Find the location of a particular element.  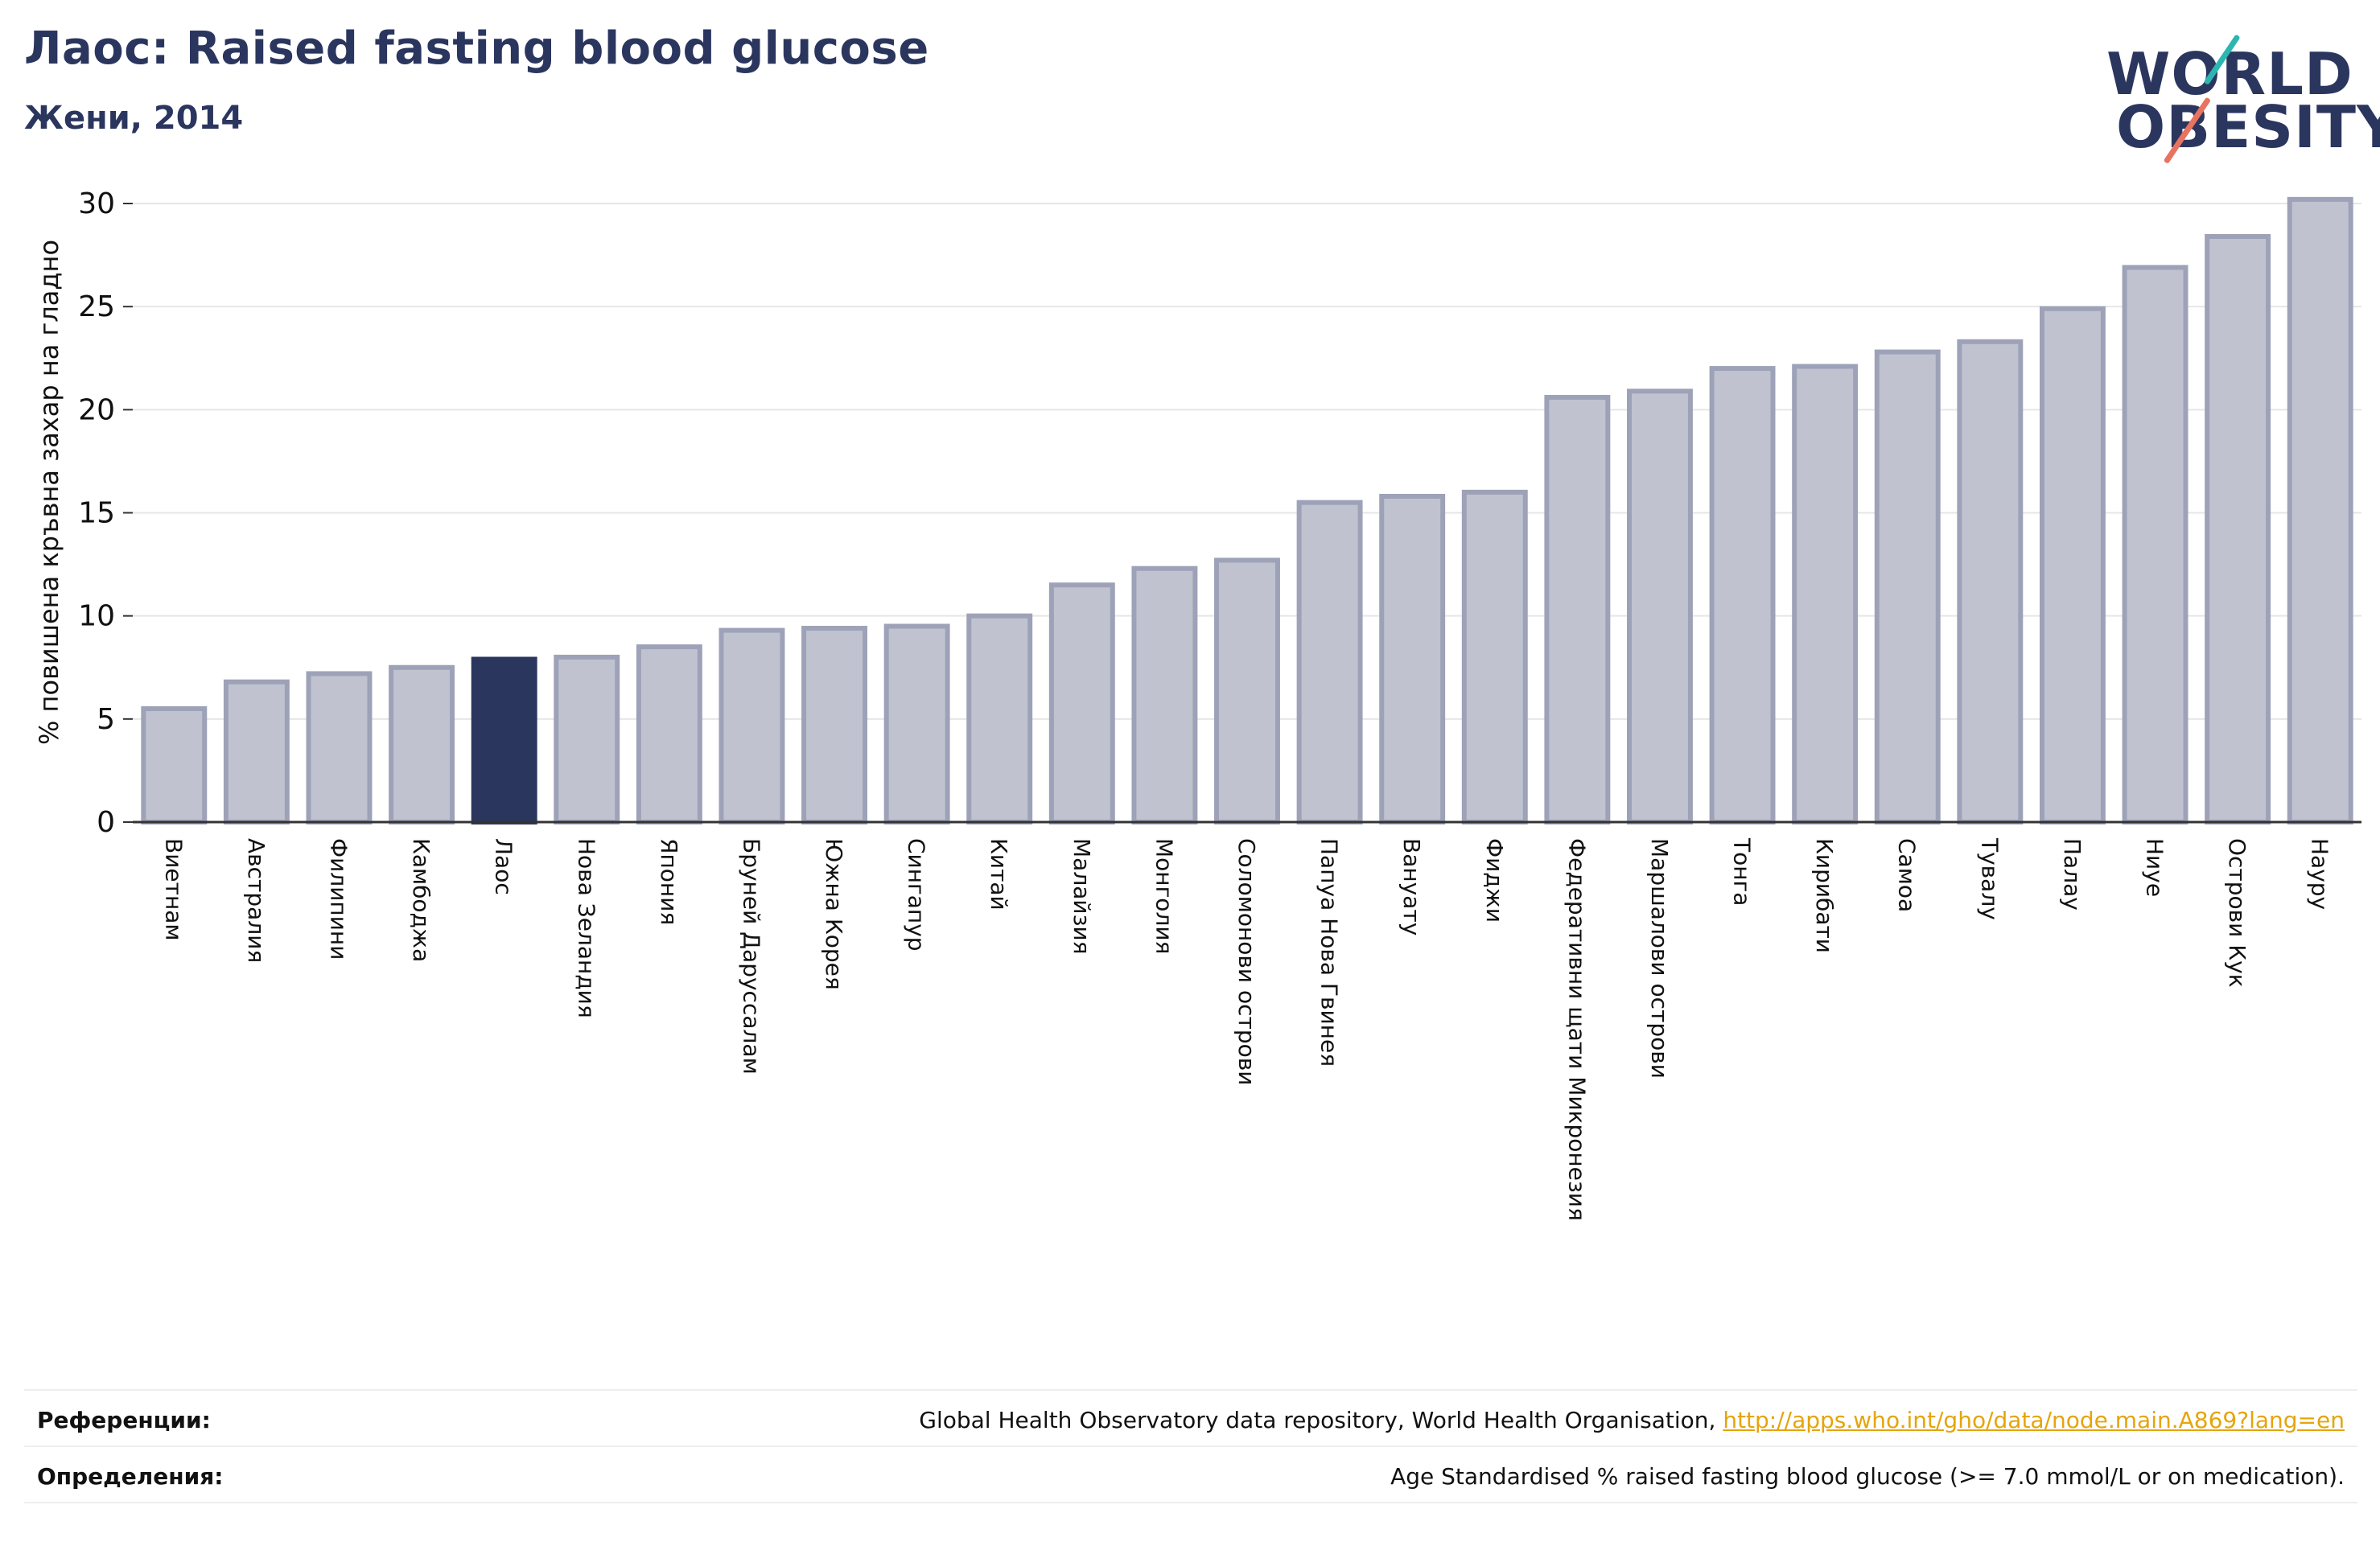

x-tick-label: Науру is located at coordinates (2320, 874).